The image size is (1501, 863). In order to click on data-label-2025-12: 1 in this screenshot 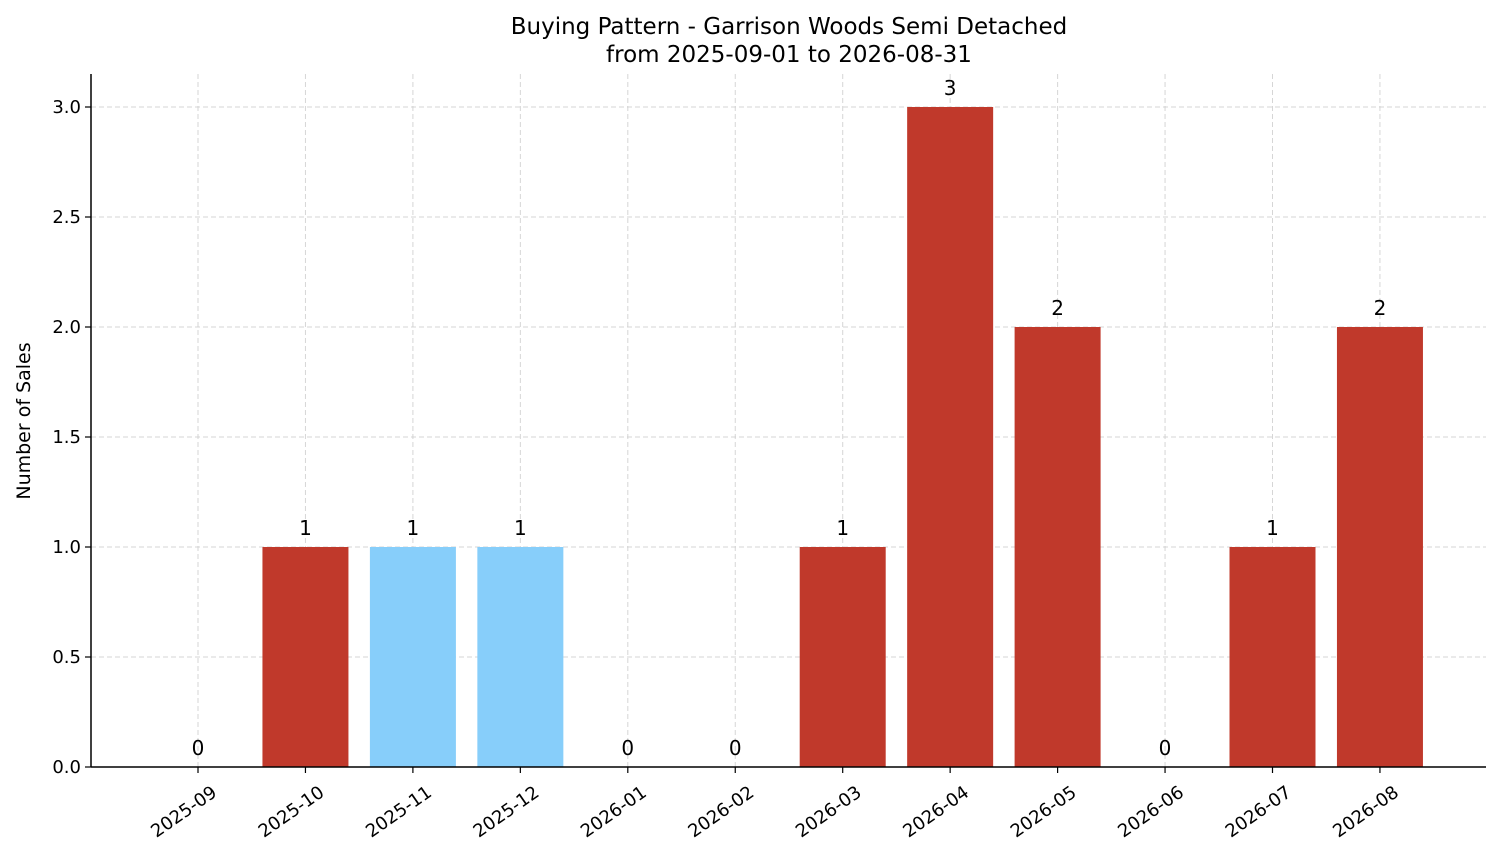, I will do `click(520, 528)`.